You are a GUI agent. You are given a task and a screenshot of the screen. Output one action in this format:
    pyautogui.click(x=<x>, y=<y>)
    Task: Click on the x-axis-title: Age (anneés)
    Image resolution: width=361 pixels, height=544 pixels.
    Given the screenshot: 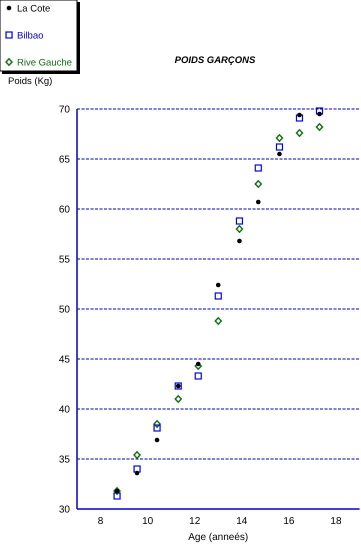 What is the action you would take?
    pyautogui.click(x=218, y=537)
    